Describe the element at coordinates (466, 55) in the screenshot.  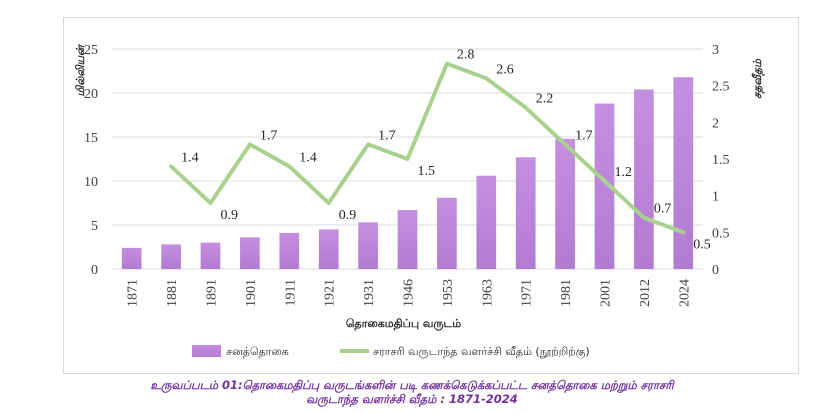
I see `line-data-label: 2.8` at that location.